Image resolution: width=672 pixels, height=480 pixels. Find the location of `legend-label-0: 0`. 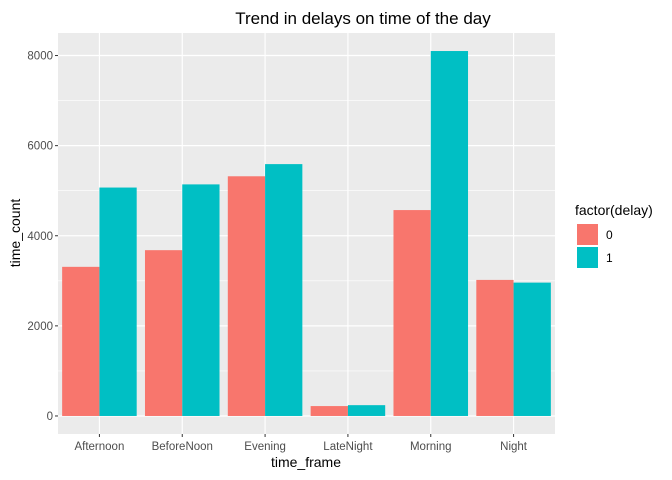

legend-label-0: 0 is located at coordinates (609, 235).